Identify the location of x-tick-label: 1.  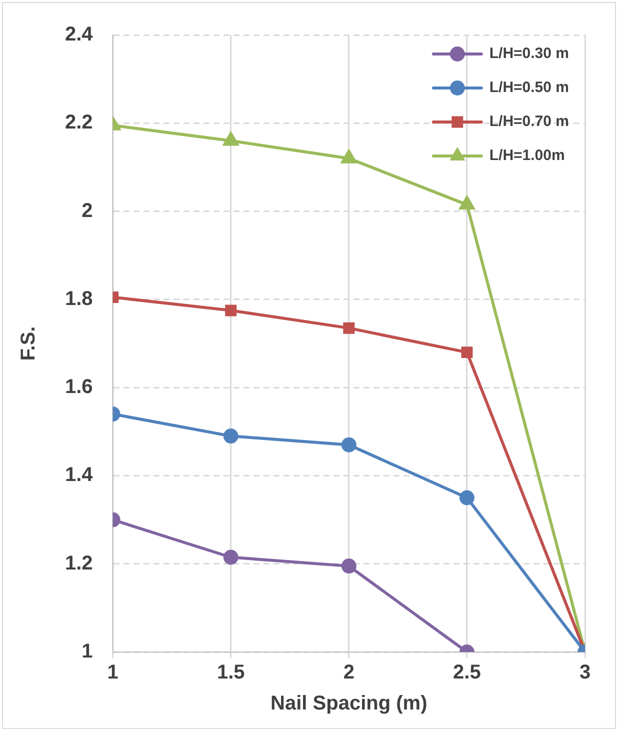
(112, 673).